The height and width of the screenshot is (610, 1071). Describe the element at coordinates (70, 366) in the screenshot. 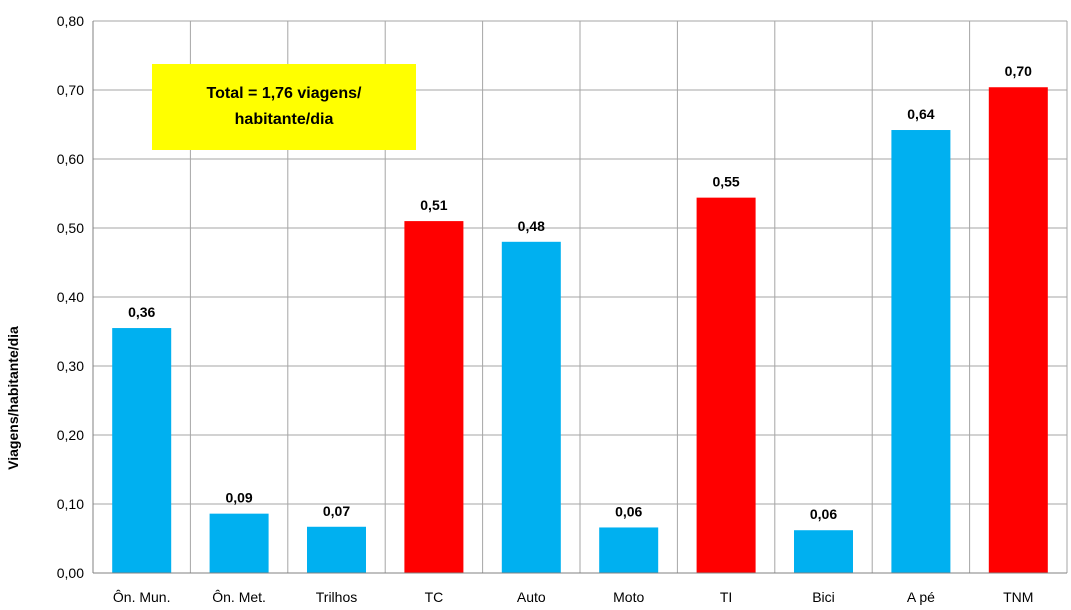

I see `y-tick-label: 0,30` at that location.